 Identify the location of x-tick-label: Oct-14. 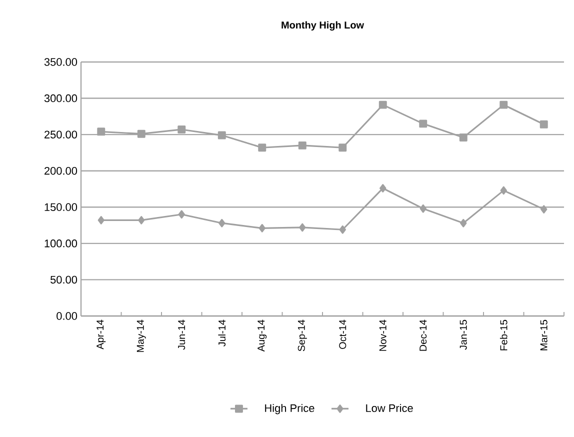
(342, 334).